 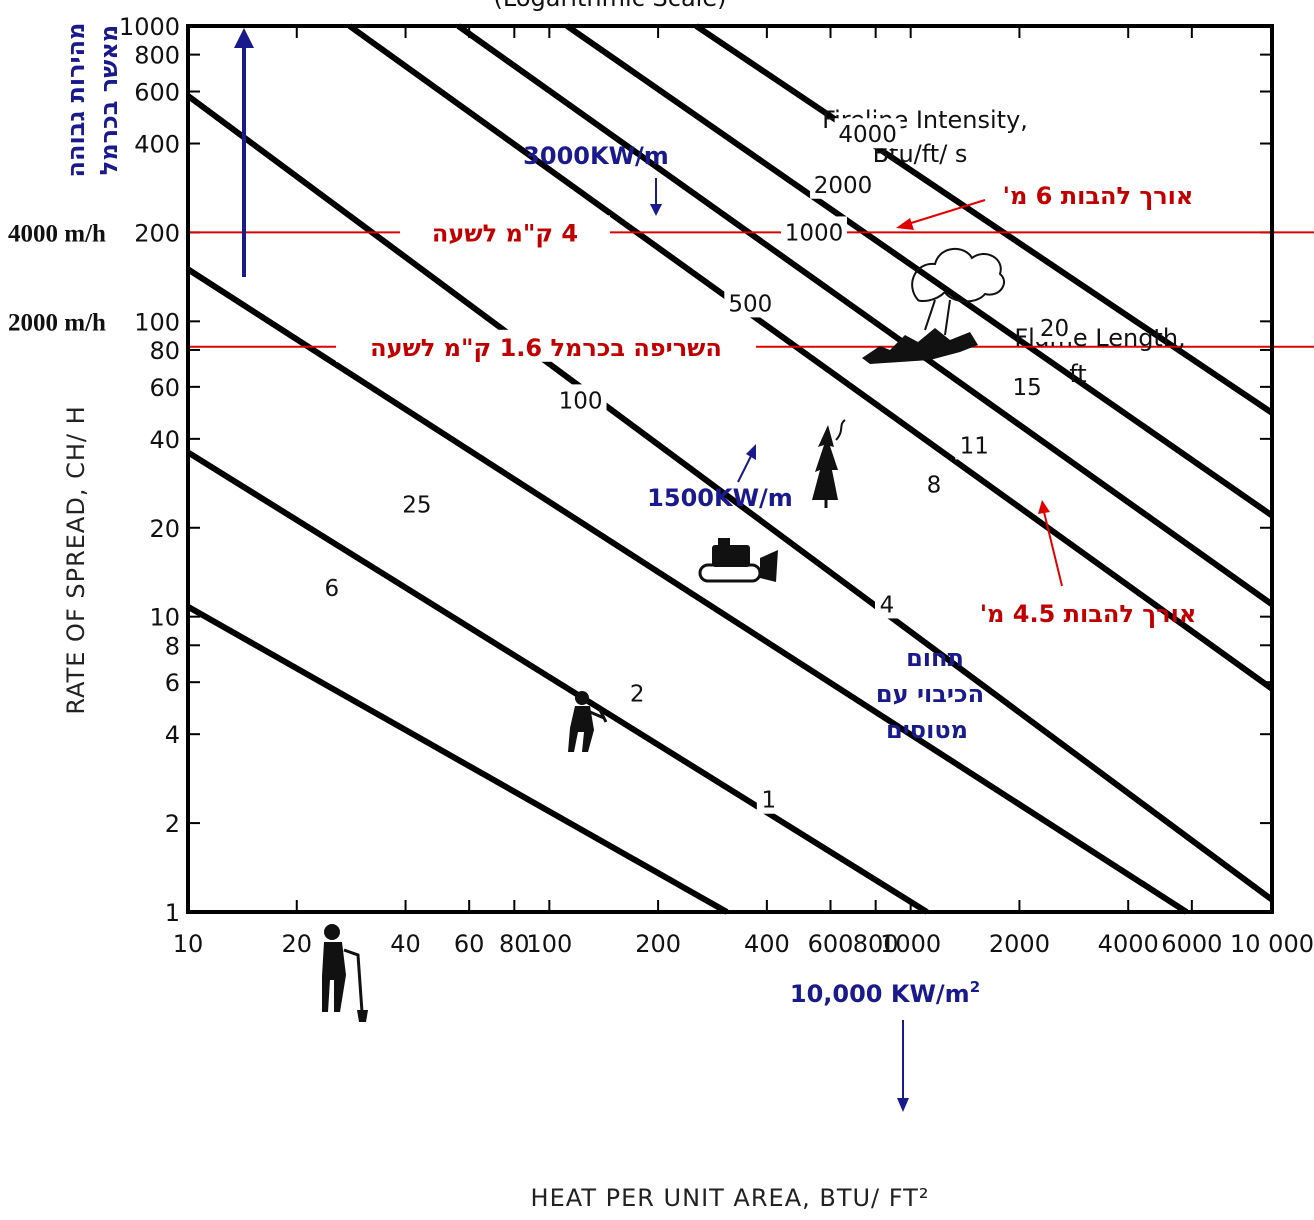 What do you see at coordinates (188, 944) in the screenshot?
I see `x-tick-label: 10` at bounding box center [188, 944].